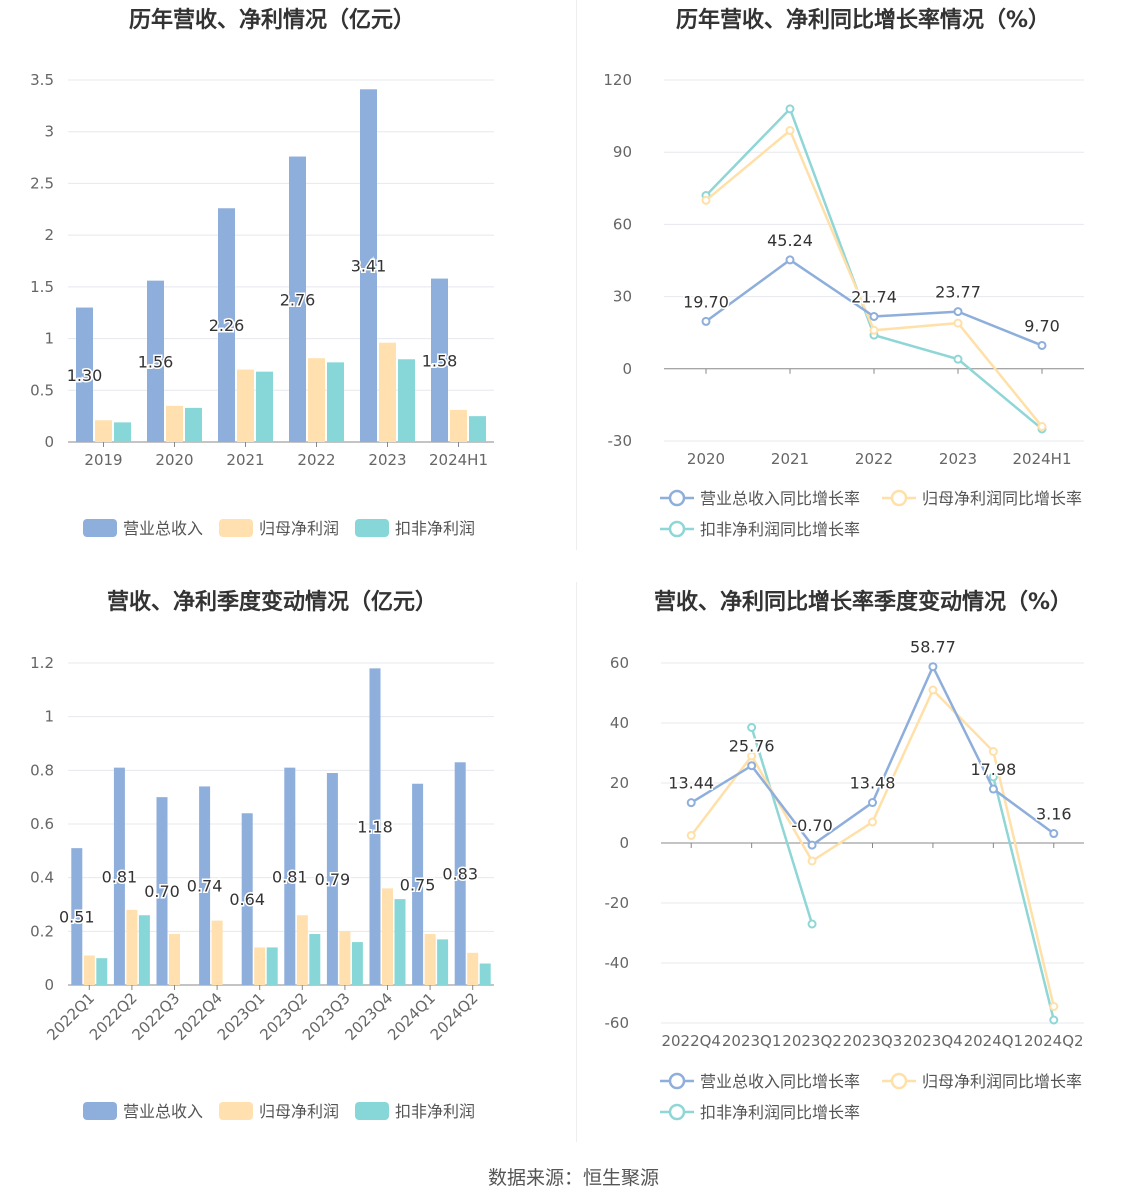 The height and width of the screenshot is (1202, 1147). What do you see at coordinates (103, 460) in the screenshot?
I see `x-tick-label: 2019` at bounding box center [103, 460].